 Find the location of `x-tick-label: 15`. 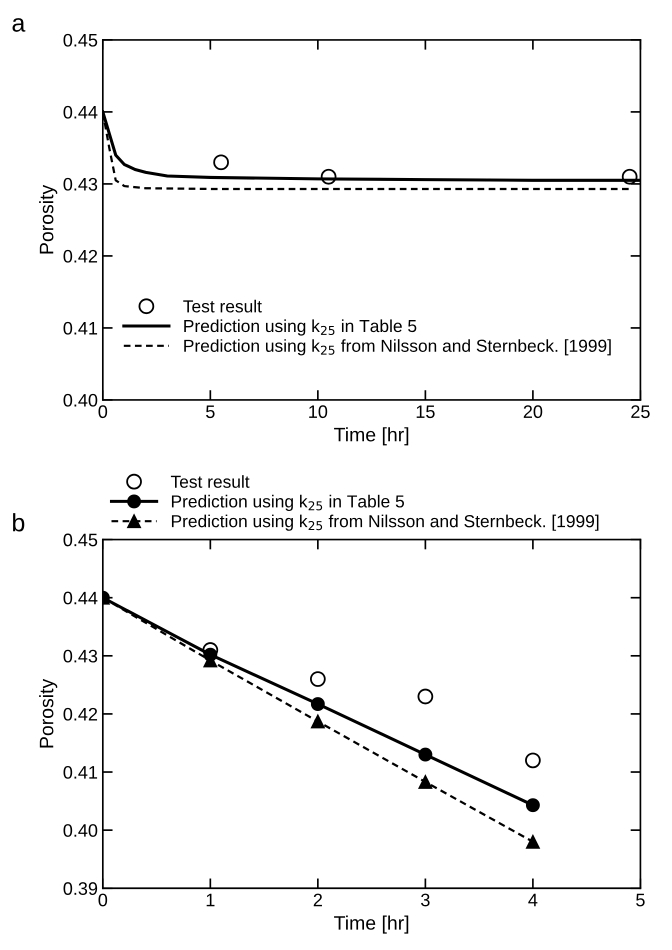

x-tick-label: 15 is located at coordinates (425, 411).